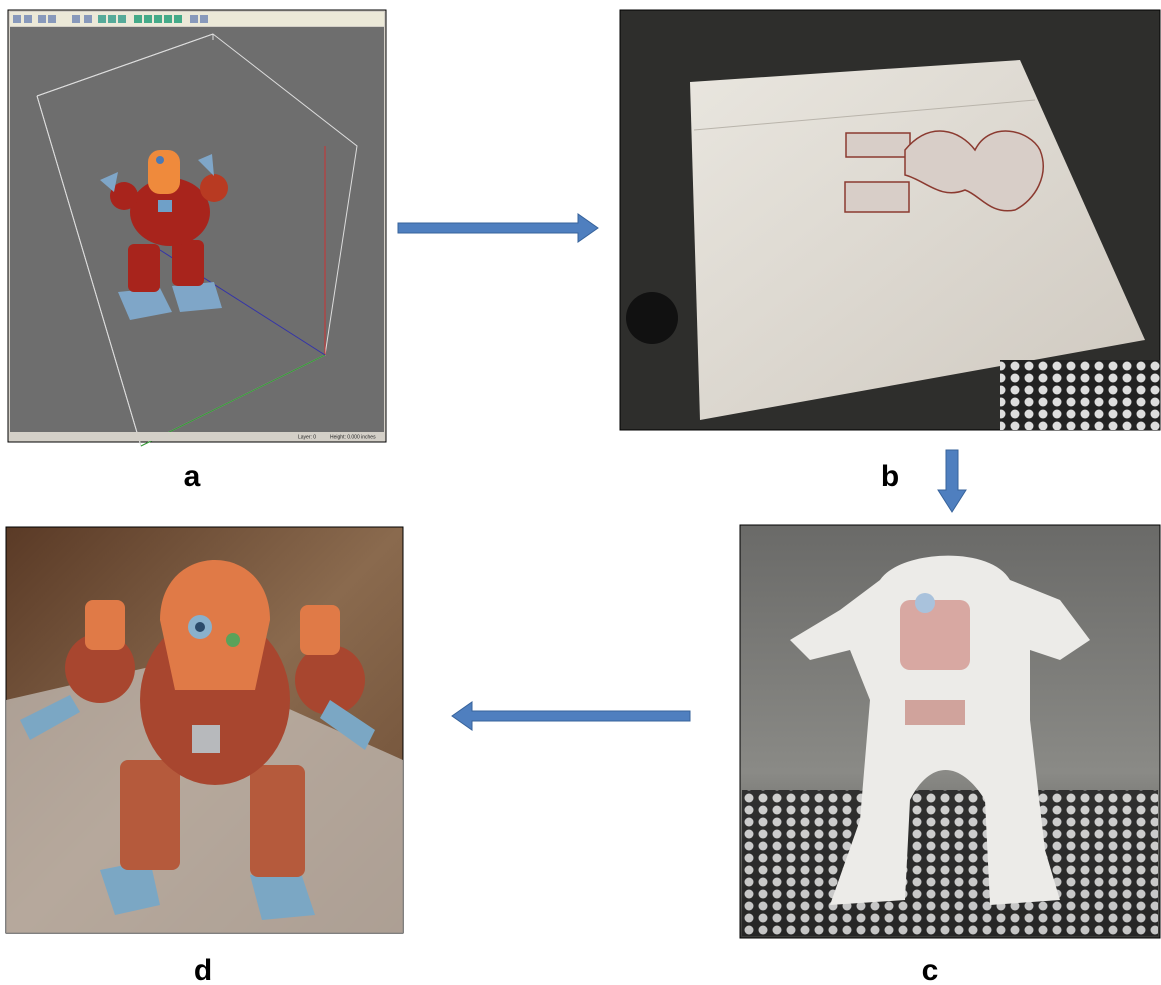 This screenshot has width=1161, height=985. Describe the element at coordinates (935, 712) in the screenshot. I see `chest` at that location.